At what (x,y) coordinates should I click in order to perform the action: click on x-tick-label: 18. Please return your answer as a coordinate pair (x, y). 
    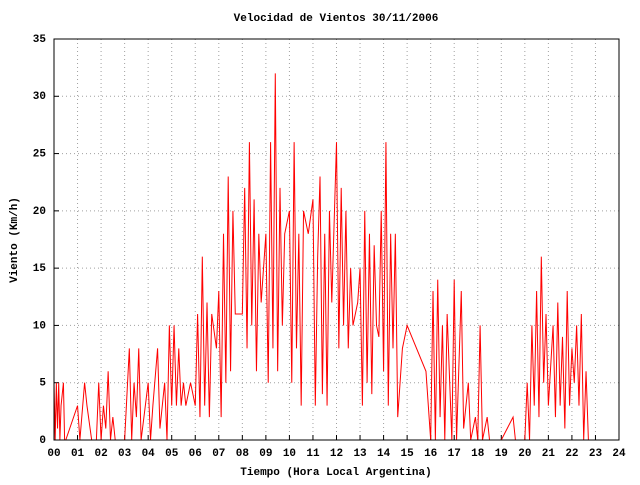
    Looking at the image, I should click on (478, 454).